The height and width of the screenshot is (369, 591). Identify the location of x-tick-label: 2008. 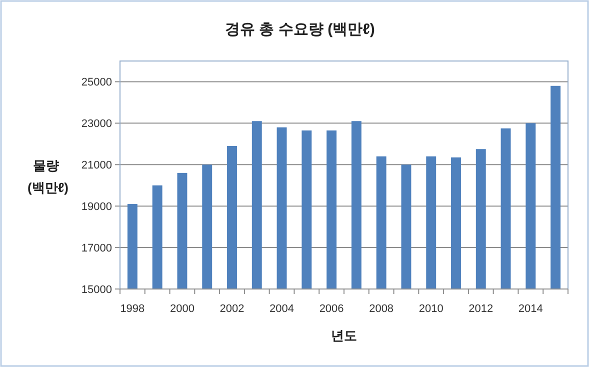
(381, 309).